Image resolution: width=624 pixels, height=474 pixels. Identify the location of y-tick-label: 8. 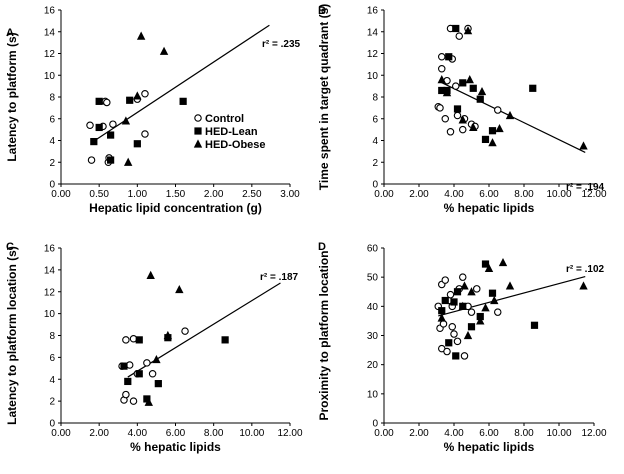
(375, 98).